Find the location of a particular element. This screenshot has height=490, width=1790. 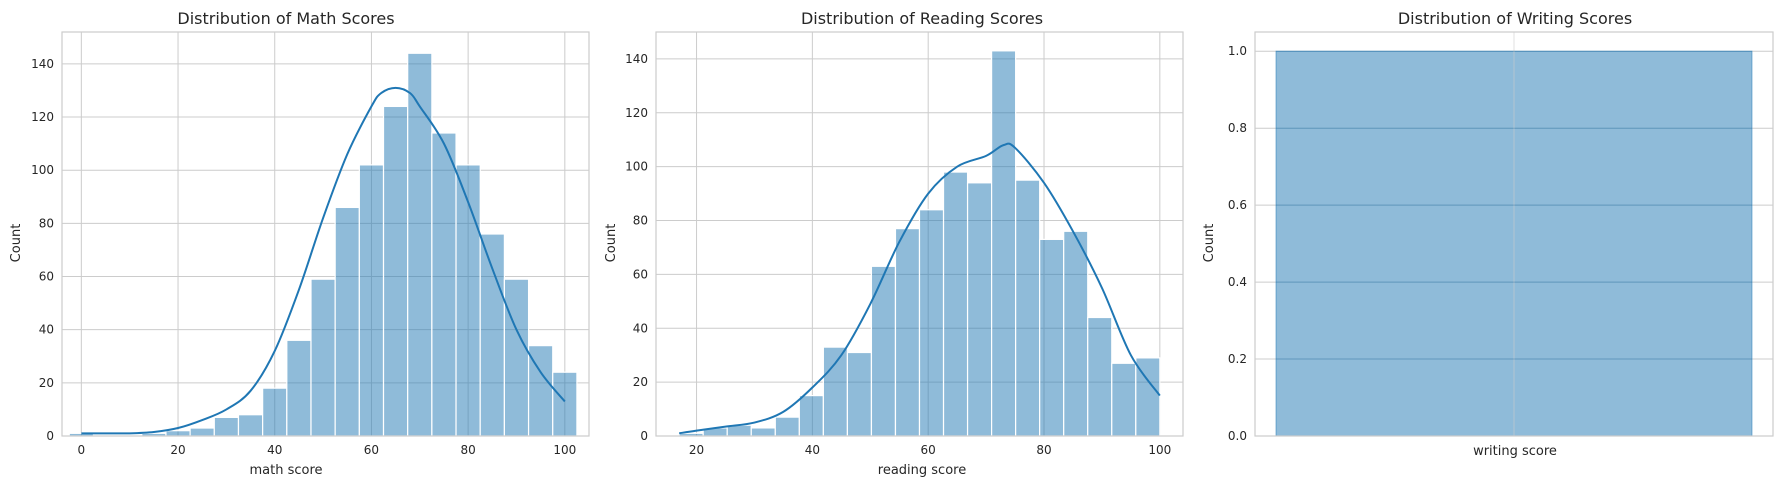

y-tick-label: 0.8 is located at coordinates (1237, 128).